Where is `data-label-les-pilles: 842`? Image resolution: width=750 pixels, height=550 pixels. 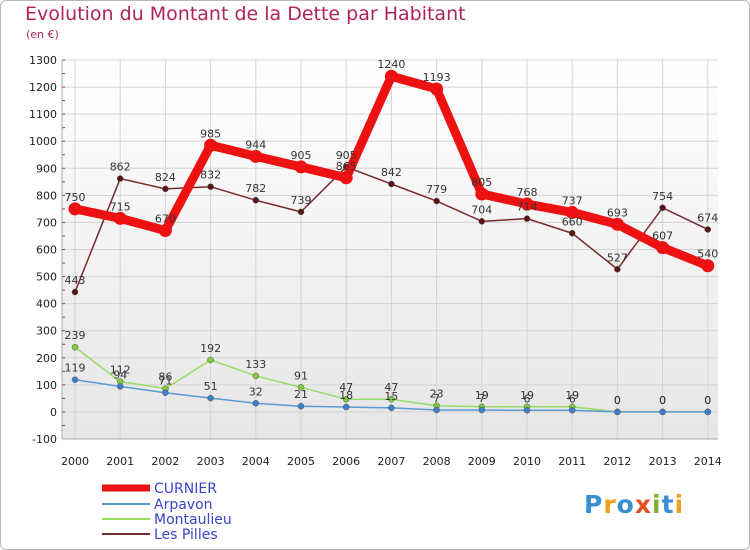
data-label-les-pilles: 842 is located at coordinates (391, 172).